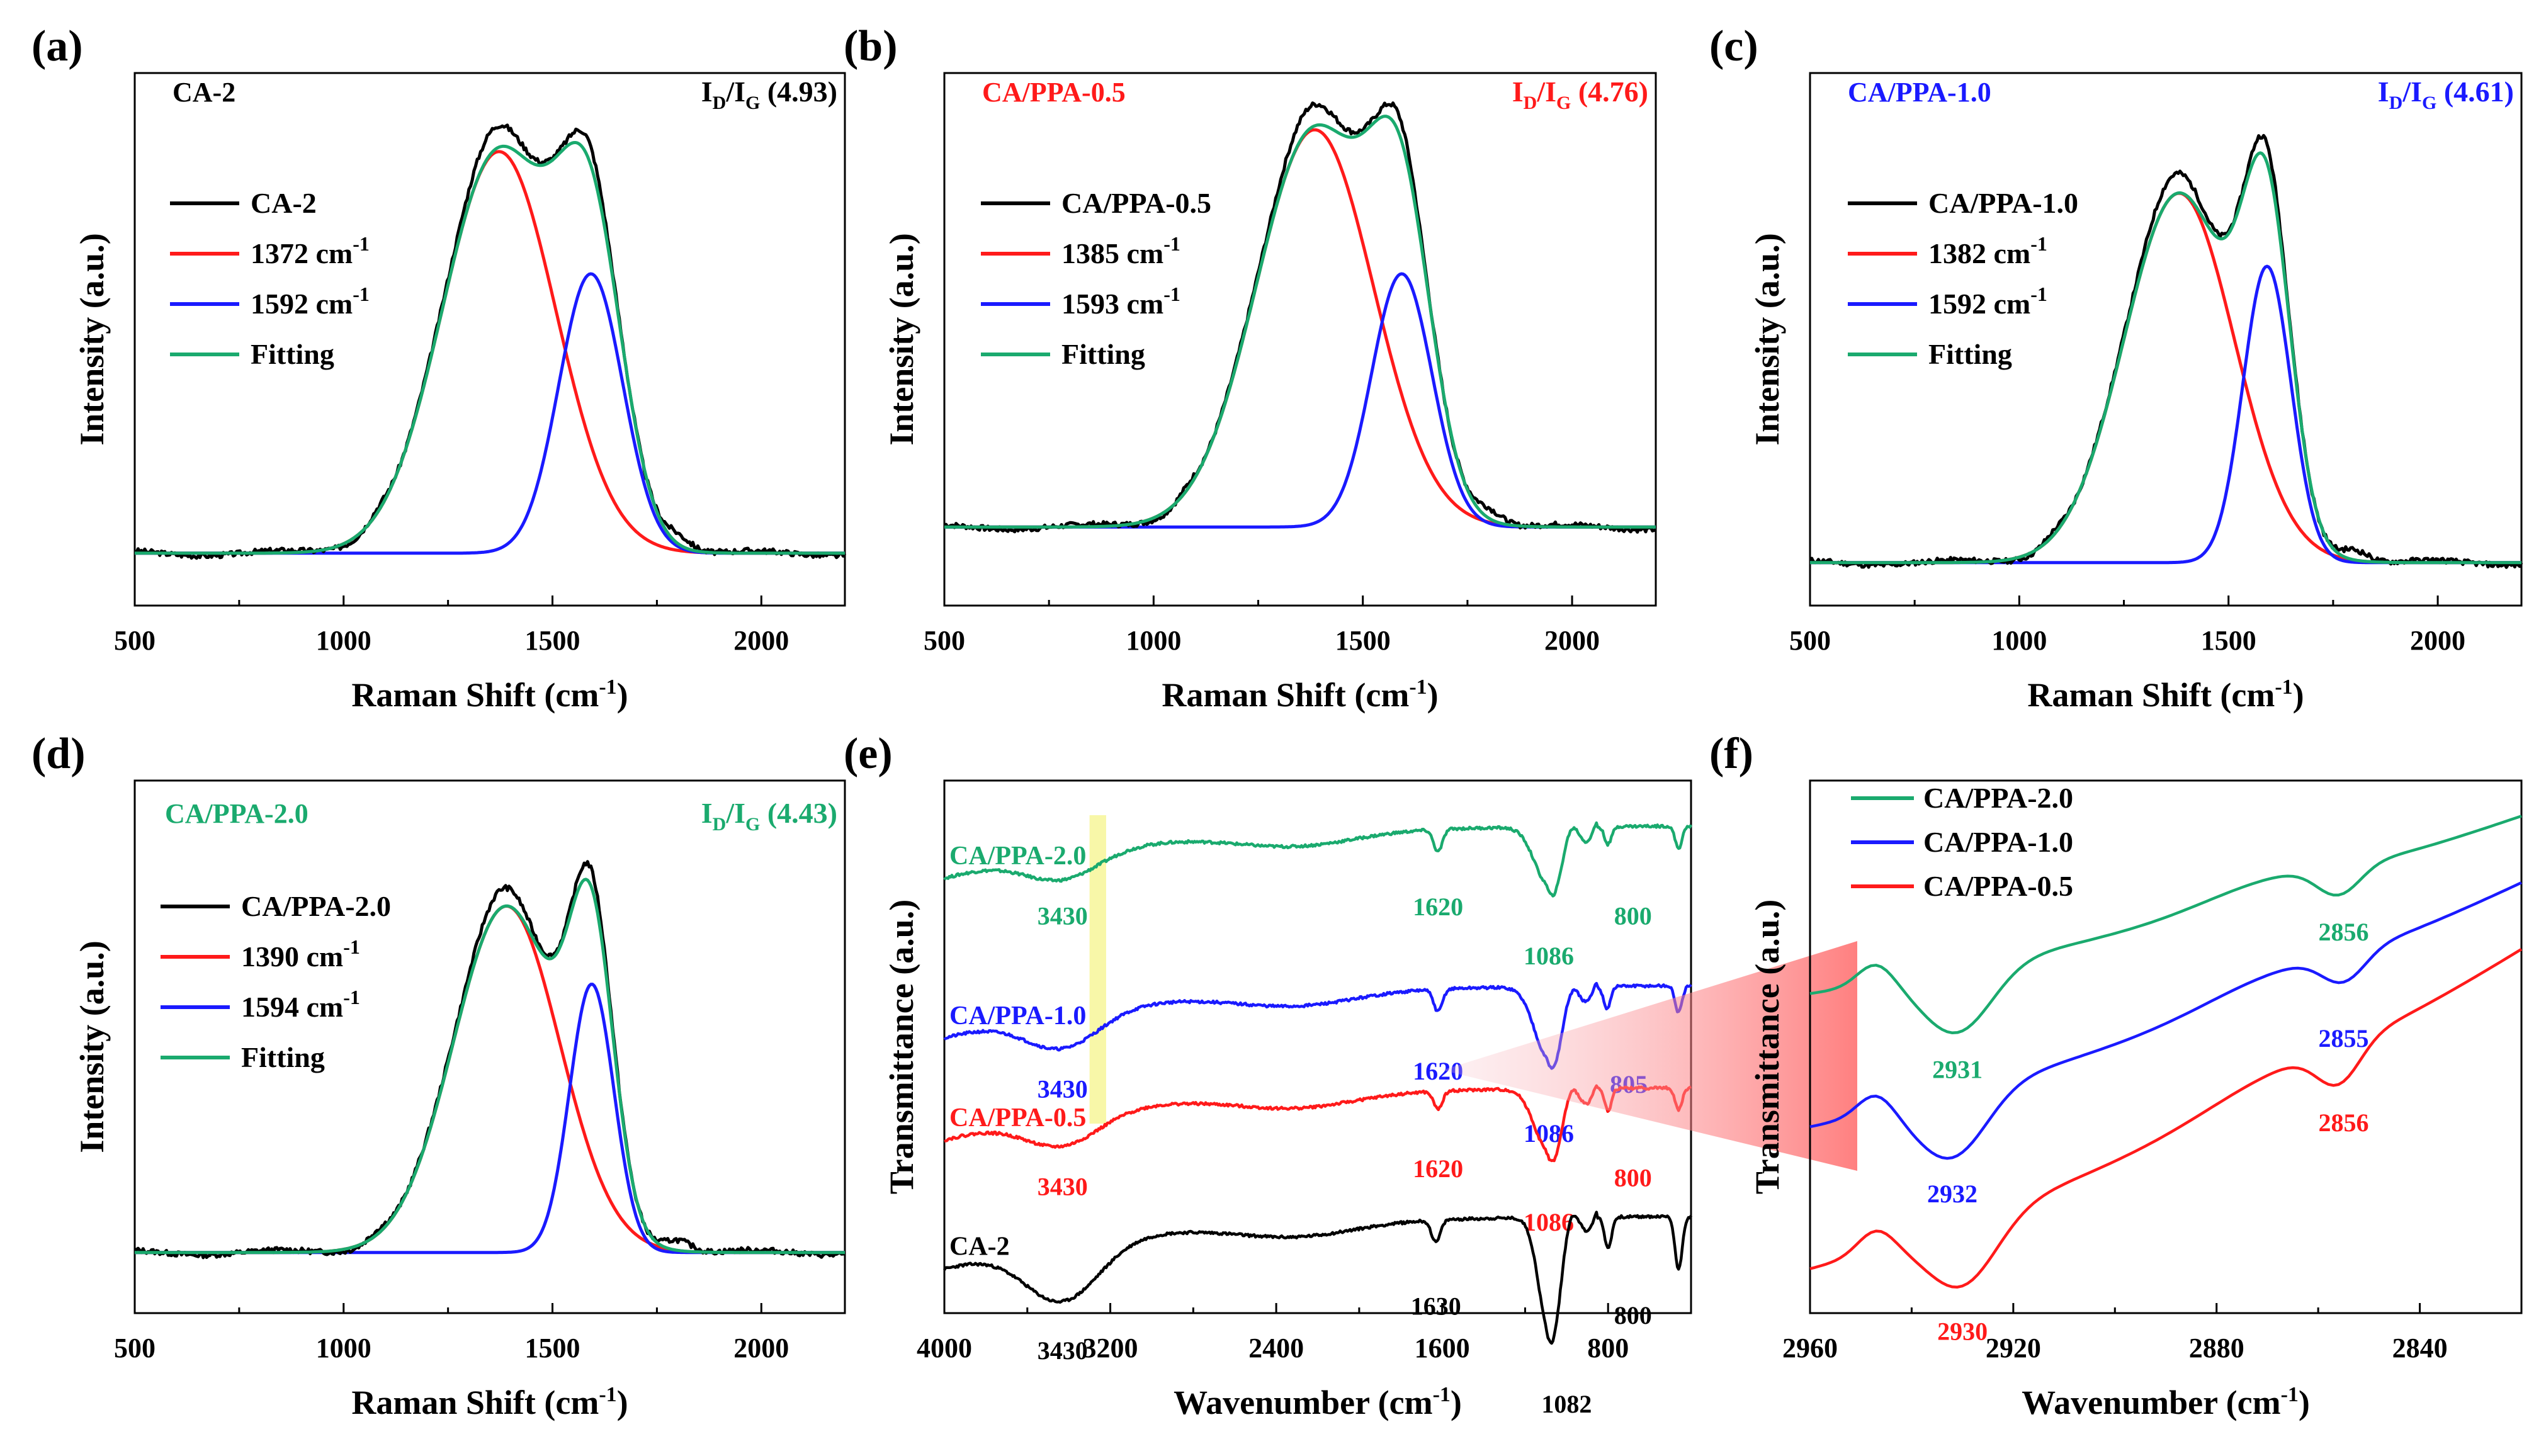  What do you see at coordinates (979, 1247) in the screenshot?
I see `series-label: CA-2` at bounding box center [979, 1247].